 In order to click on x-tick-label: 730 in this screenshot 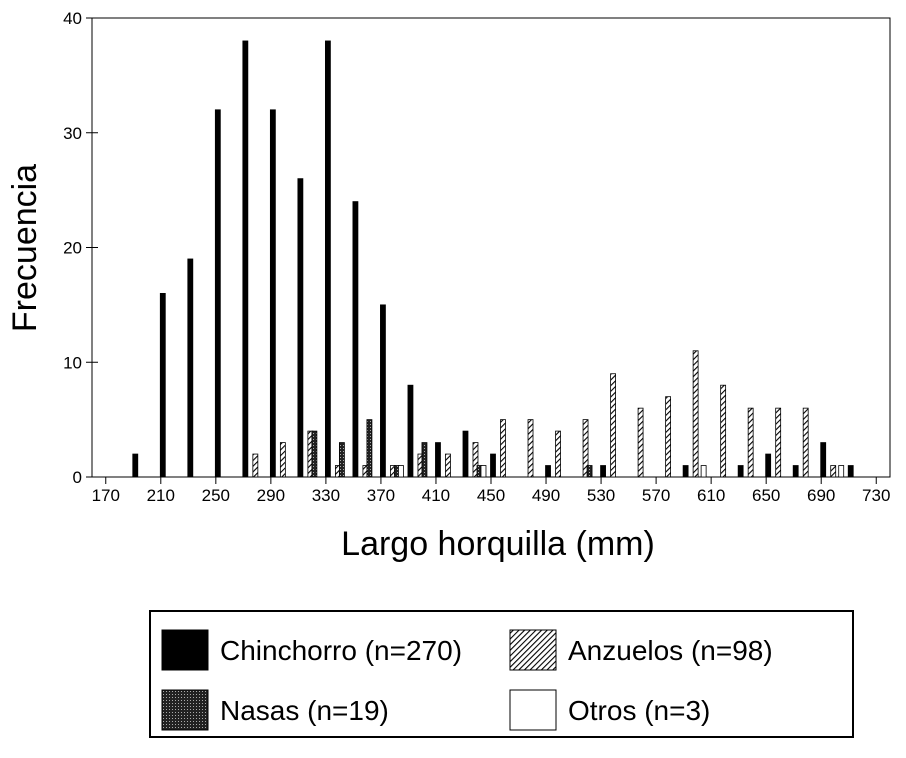, I will do `click(876, 495)`.